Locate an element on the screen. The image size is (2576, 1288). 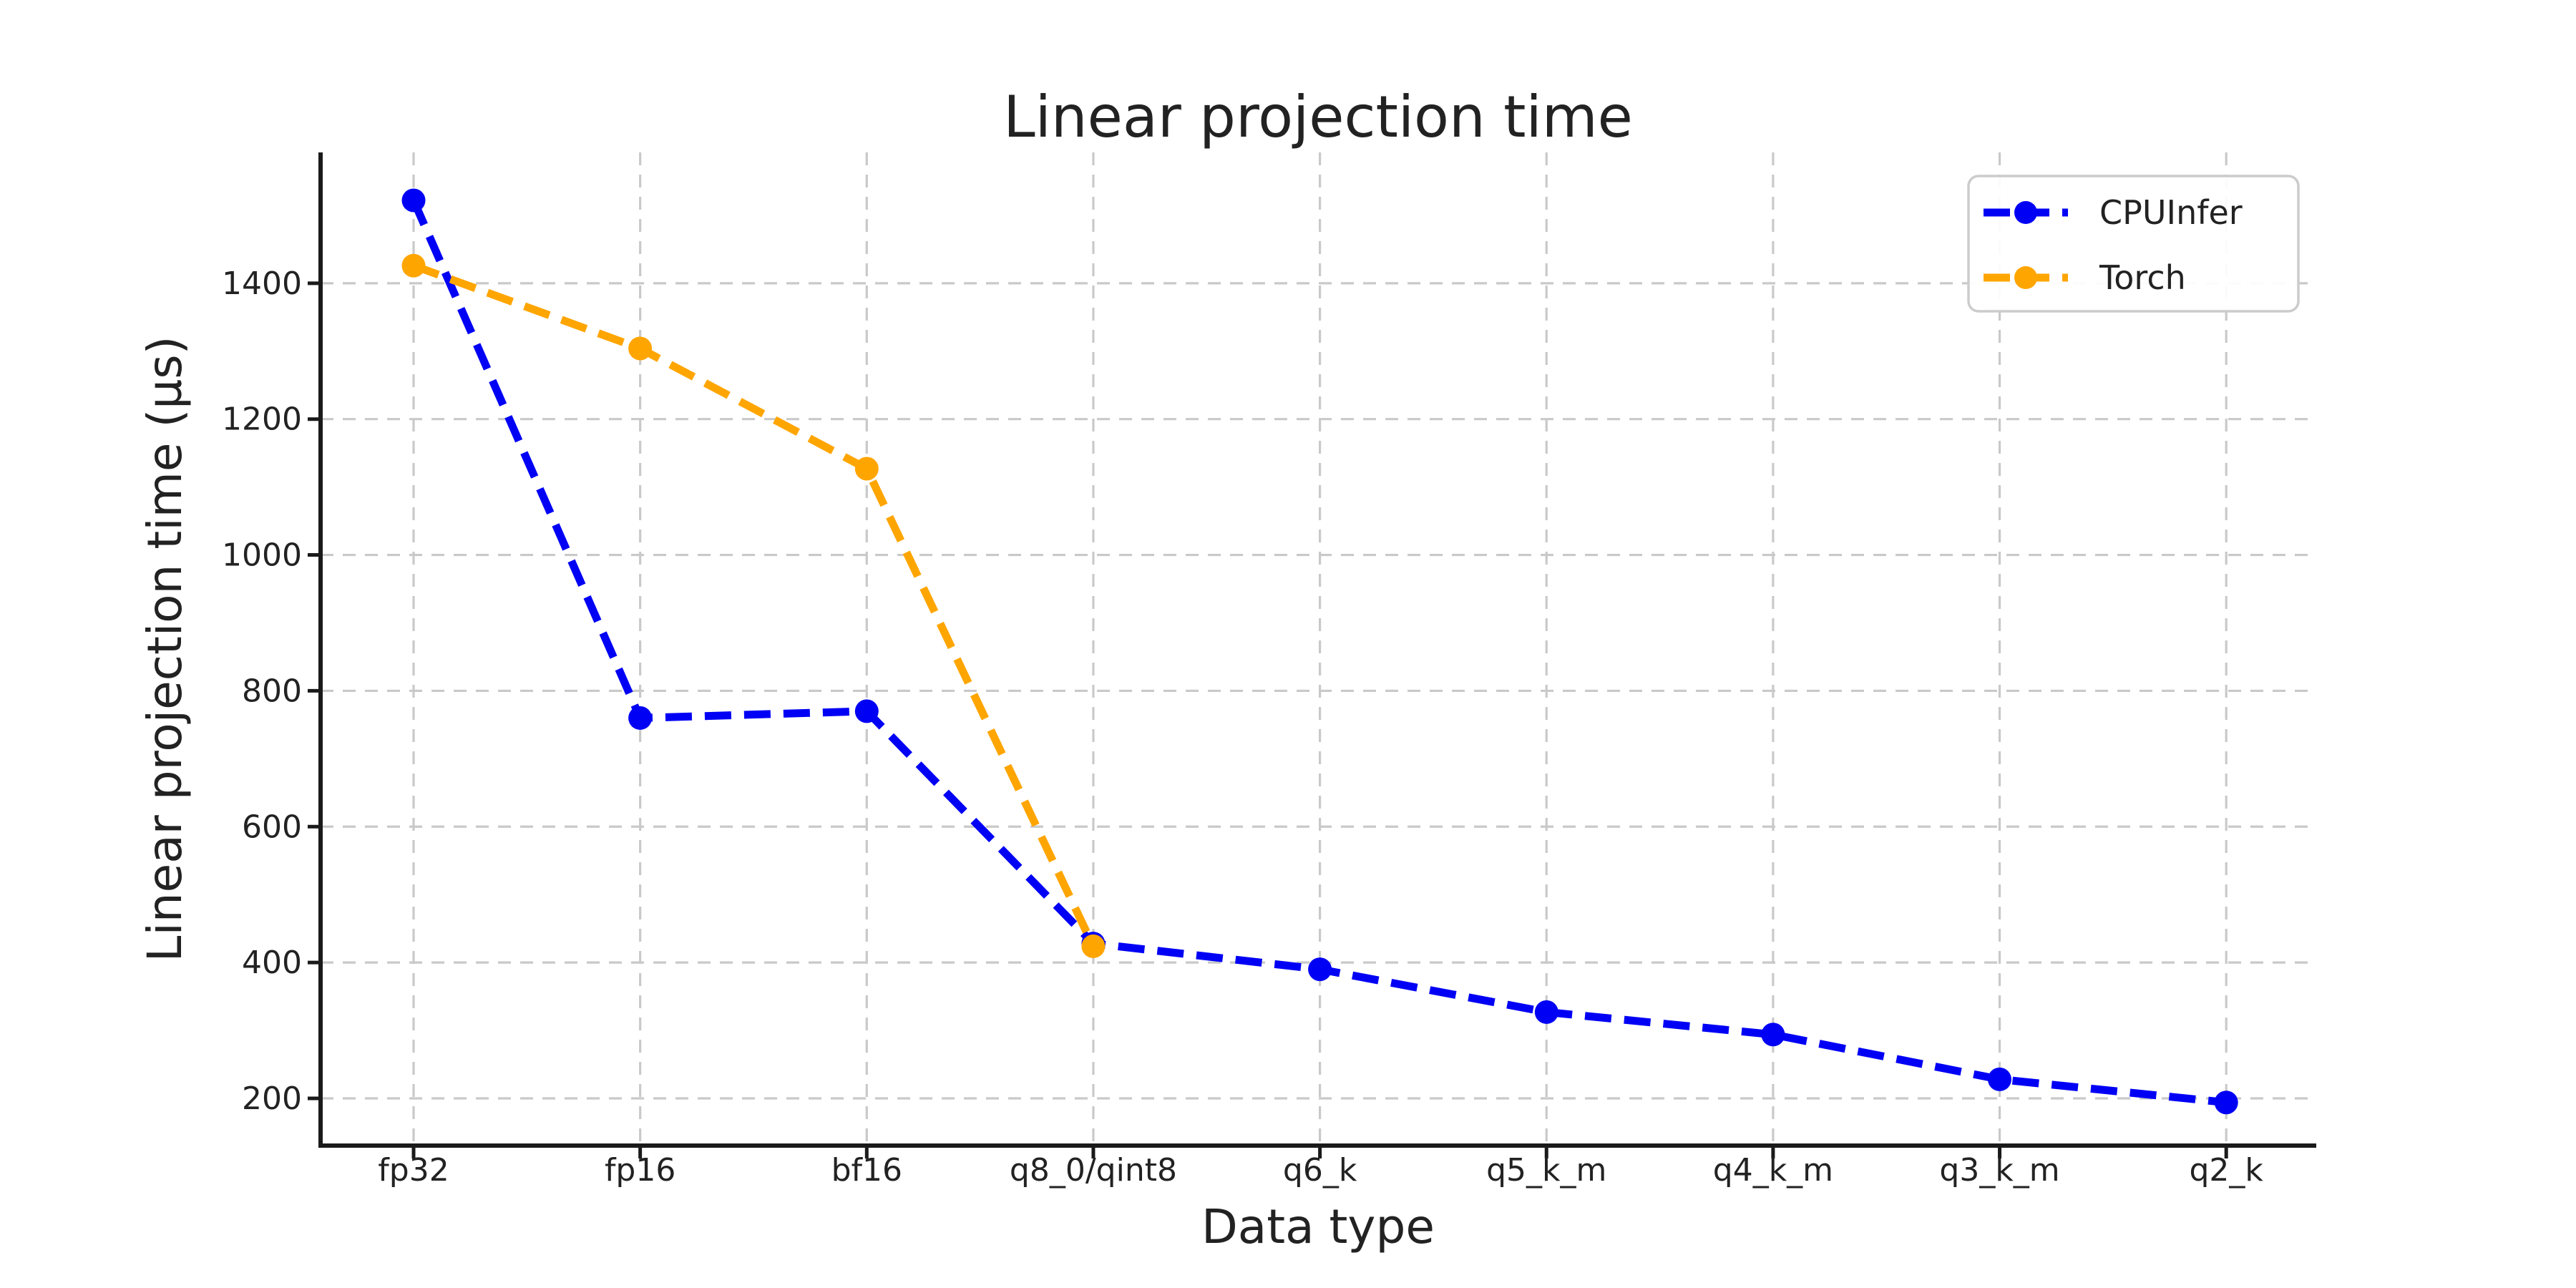
y-tick-label: 600 is located at coordinates (272, 827).